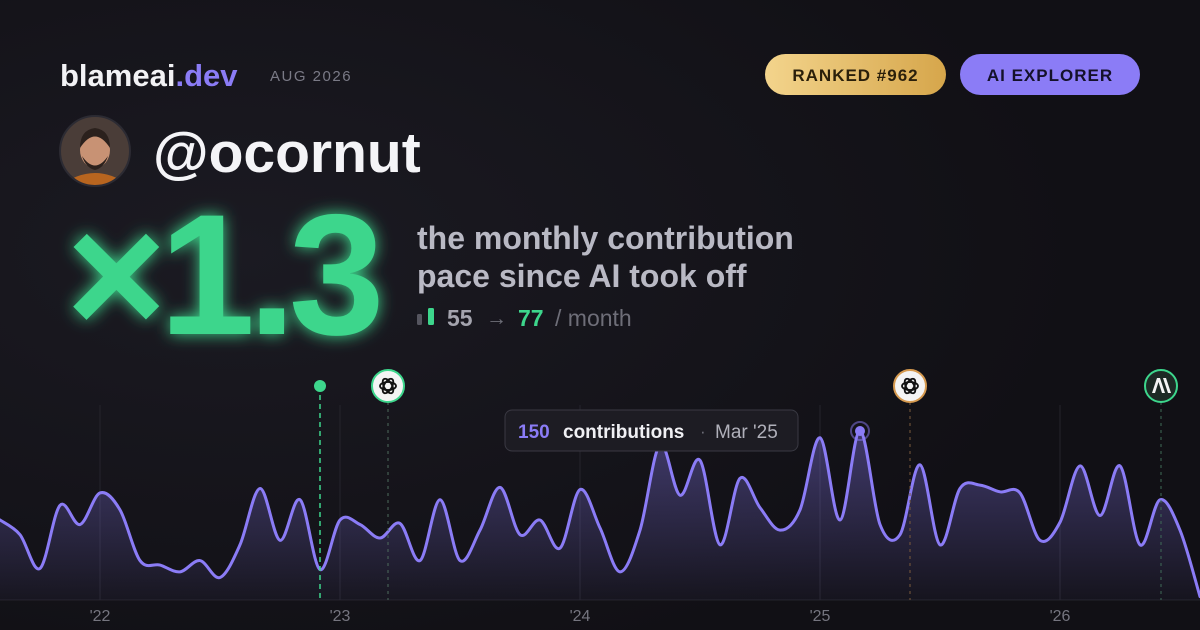  Describe the element at coordinates (222, 275) in the screenshot. I see `multiplier: ×1.3` at that location.